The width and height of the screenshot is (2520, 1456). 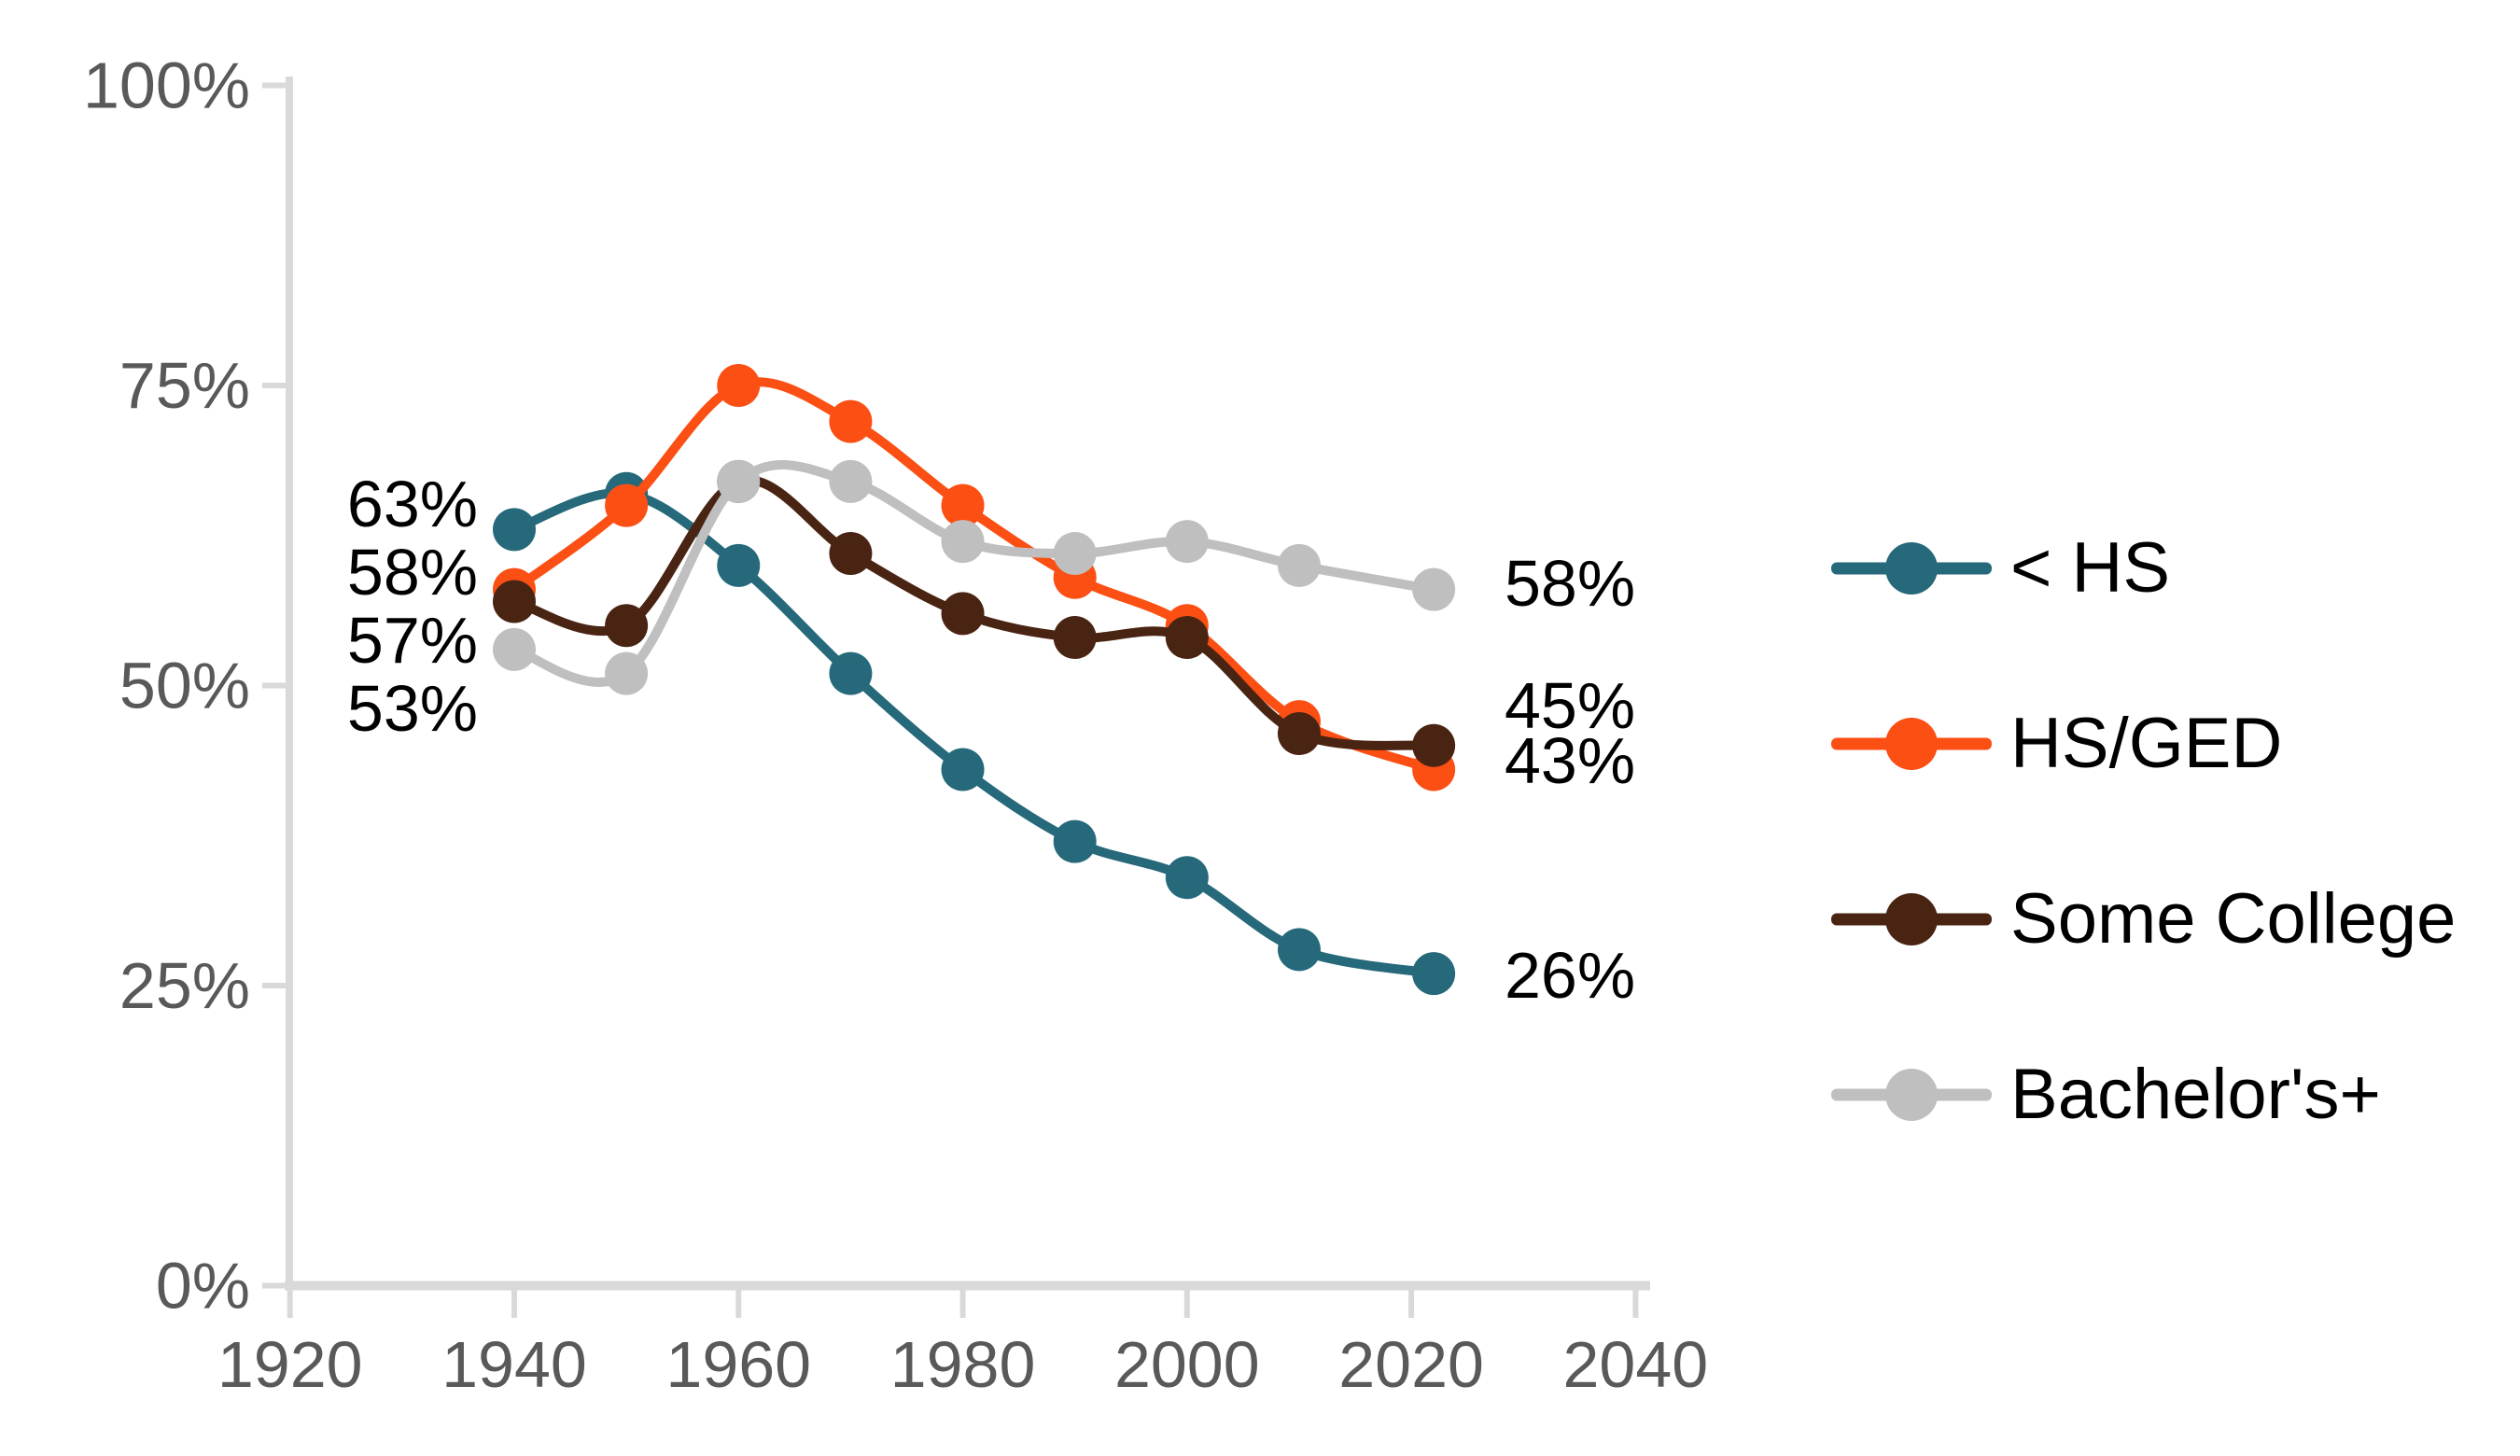 I want to click on legend-item-bachelors-plus: Bachelor's+, so click(x=2143, y=1095).